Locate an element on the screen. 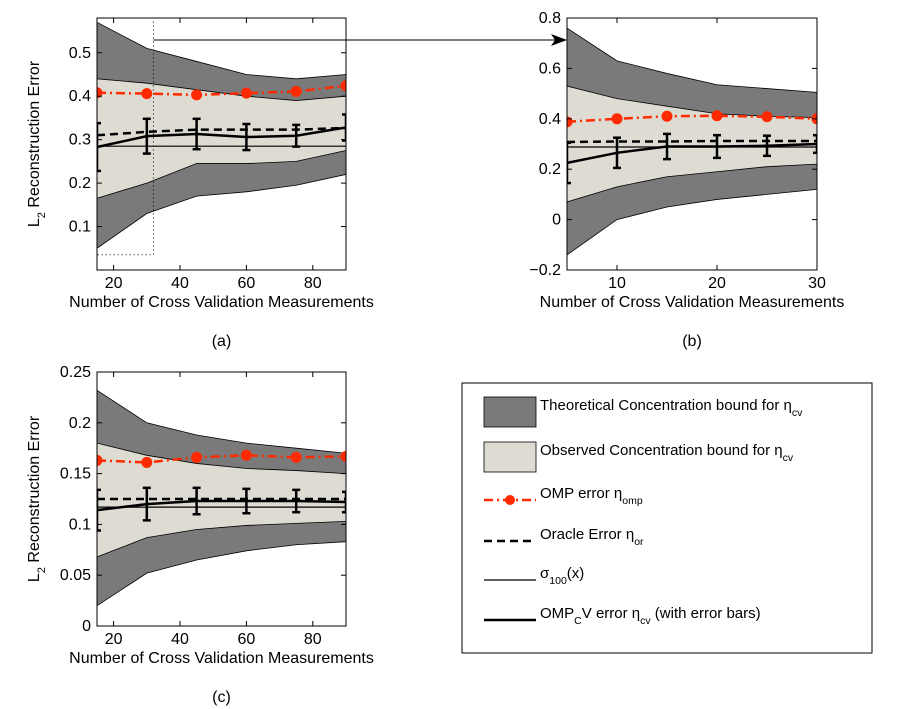  y-tick-label: 0.8 is located at coordinates (550, 18).